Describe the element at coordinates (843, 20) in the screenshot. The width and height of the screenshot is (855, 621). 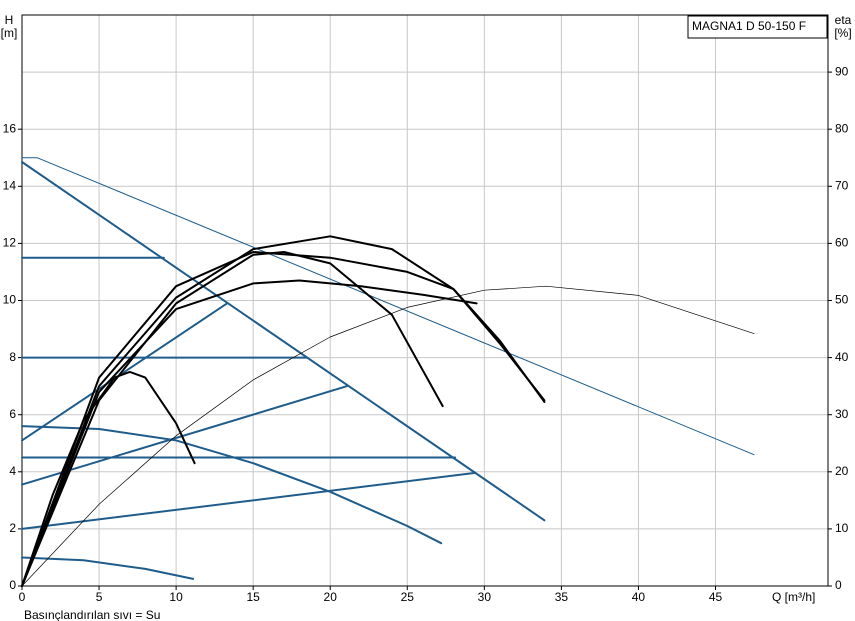
I see `y2-axis-label: eta` at that location.